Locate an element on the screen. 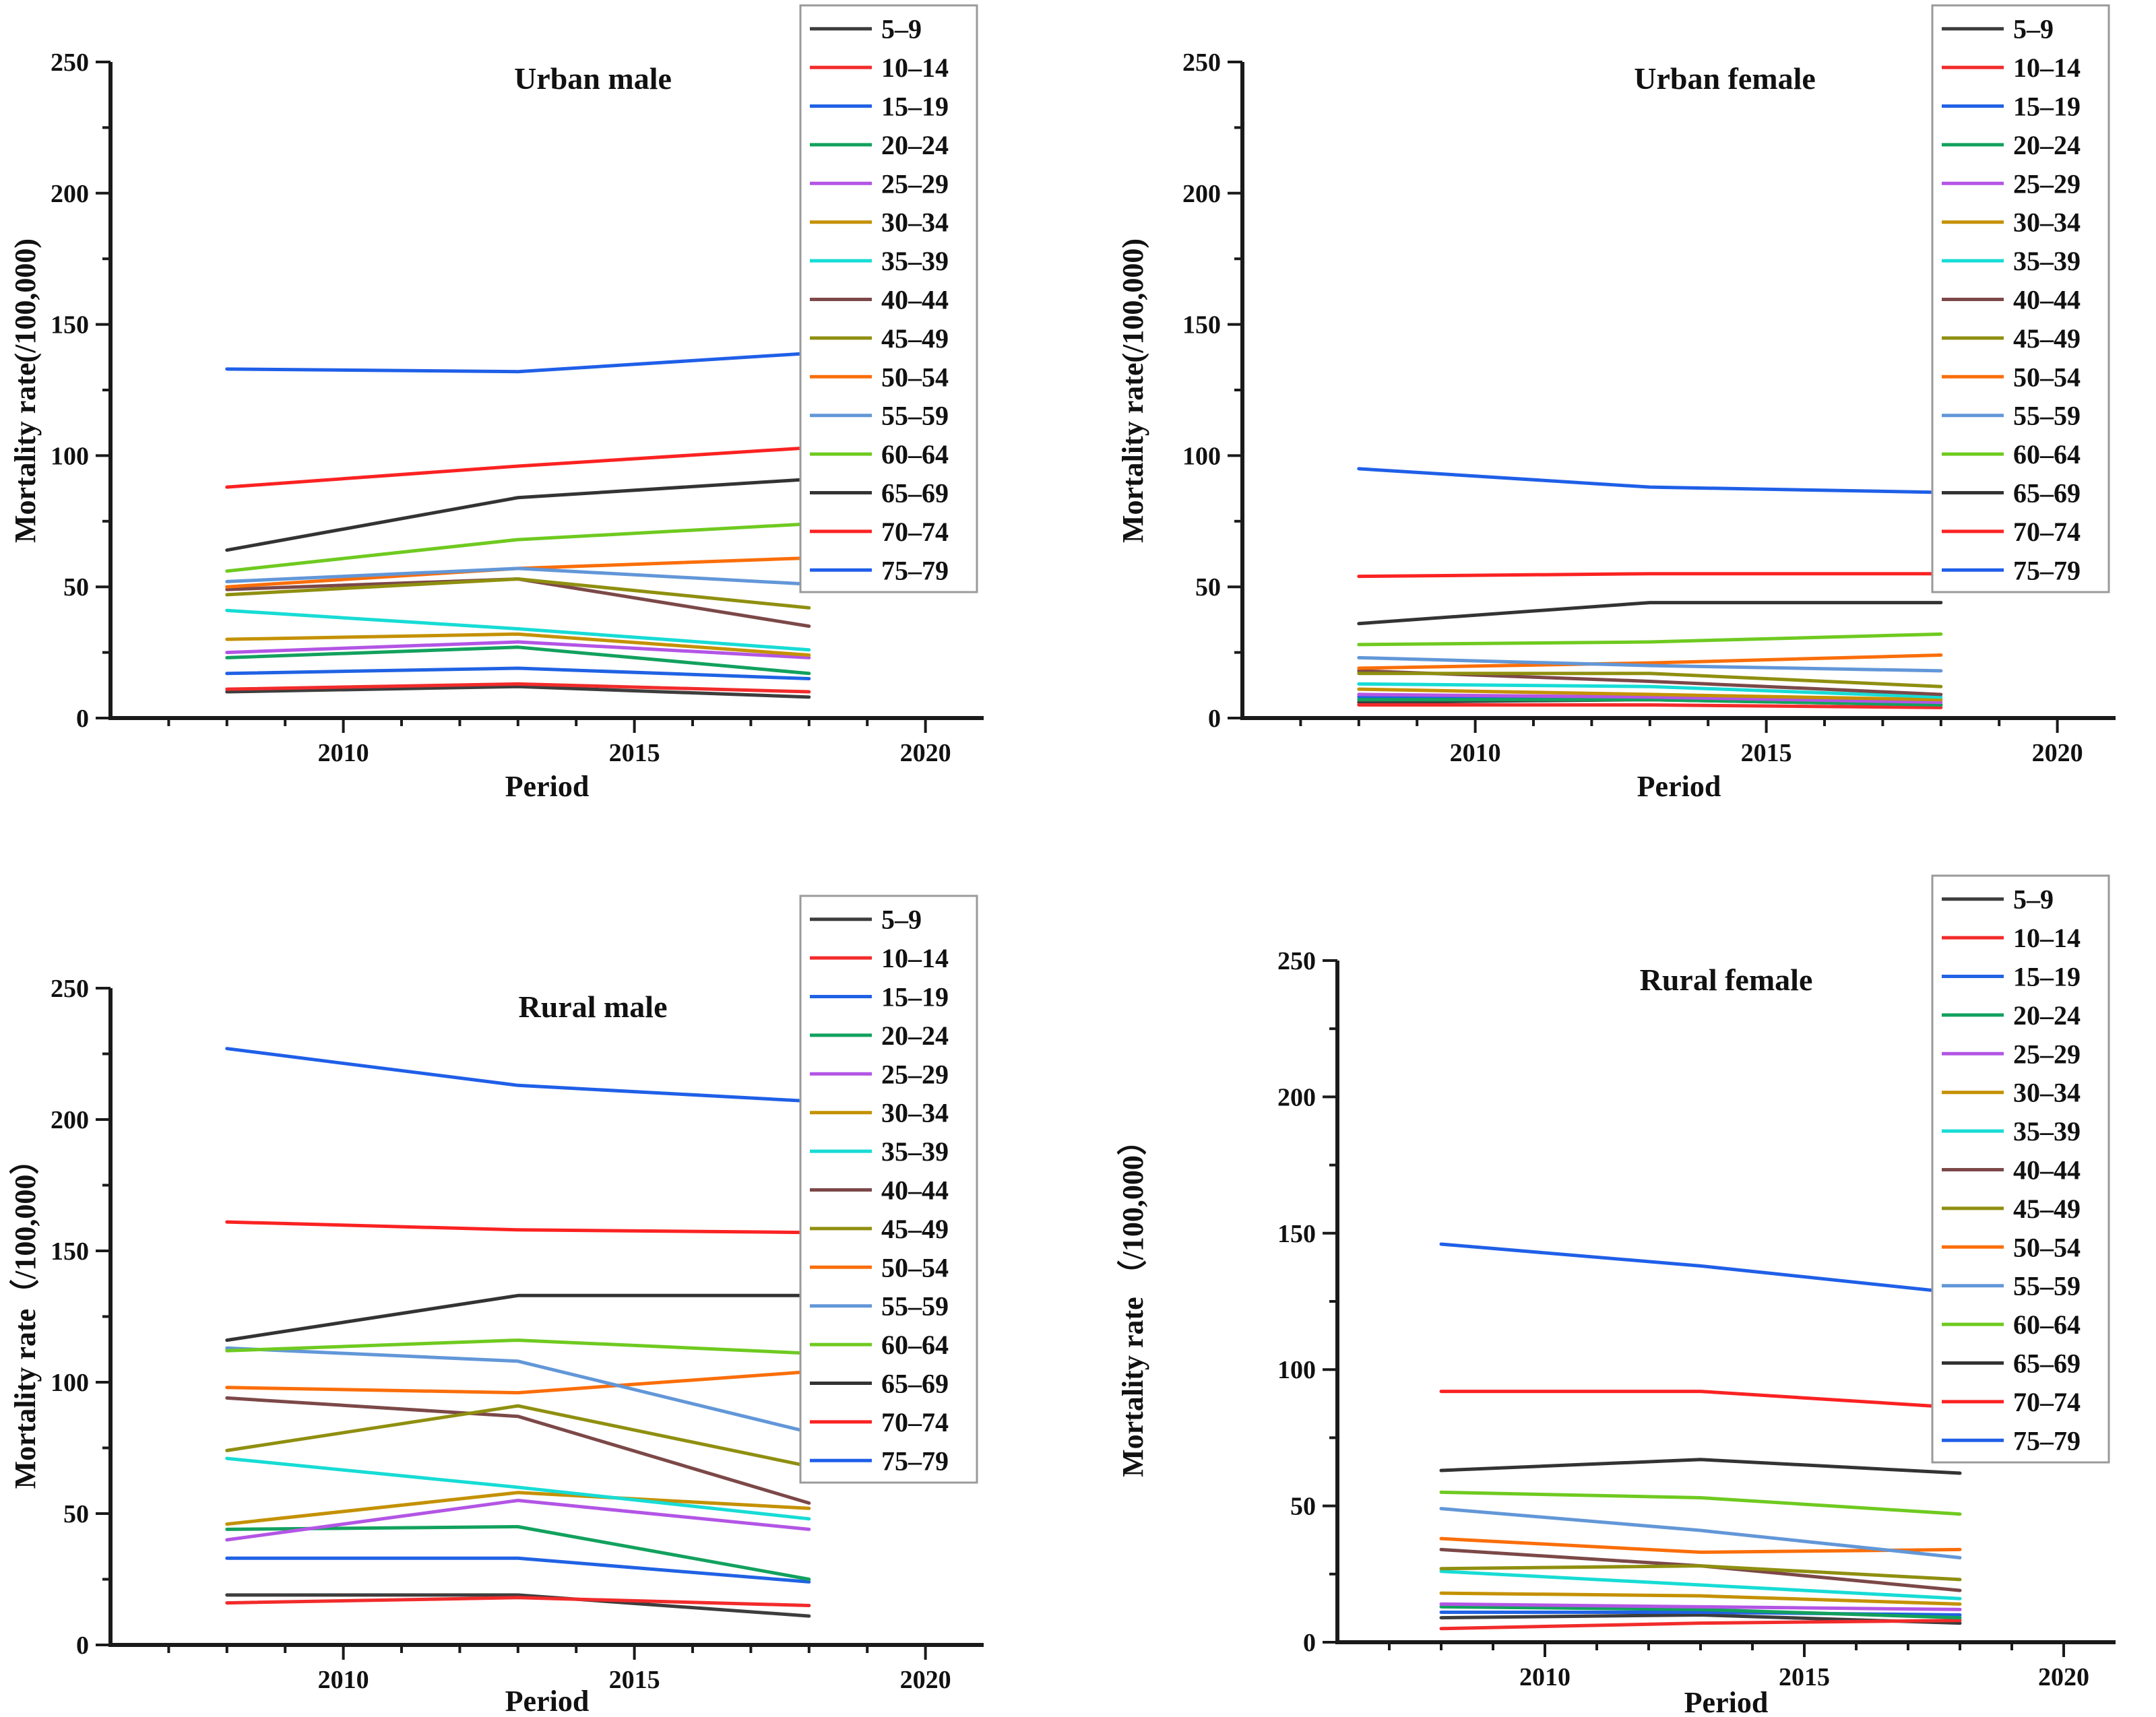 This screenshot has width=2156, height=1717. y-tick-label: 50 is located at coordinates (76, 587).